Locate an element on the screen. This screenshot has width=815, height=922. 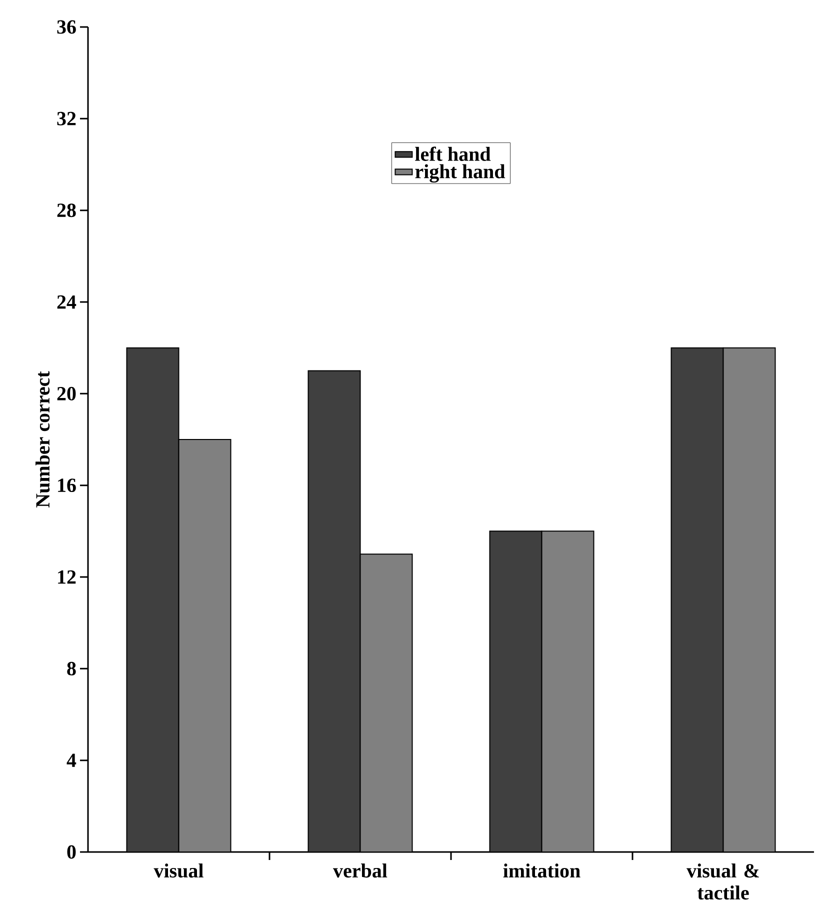
y-tick-label: 28 is located at coordinates (66, 211).